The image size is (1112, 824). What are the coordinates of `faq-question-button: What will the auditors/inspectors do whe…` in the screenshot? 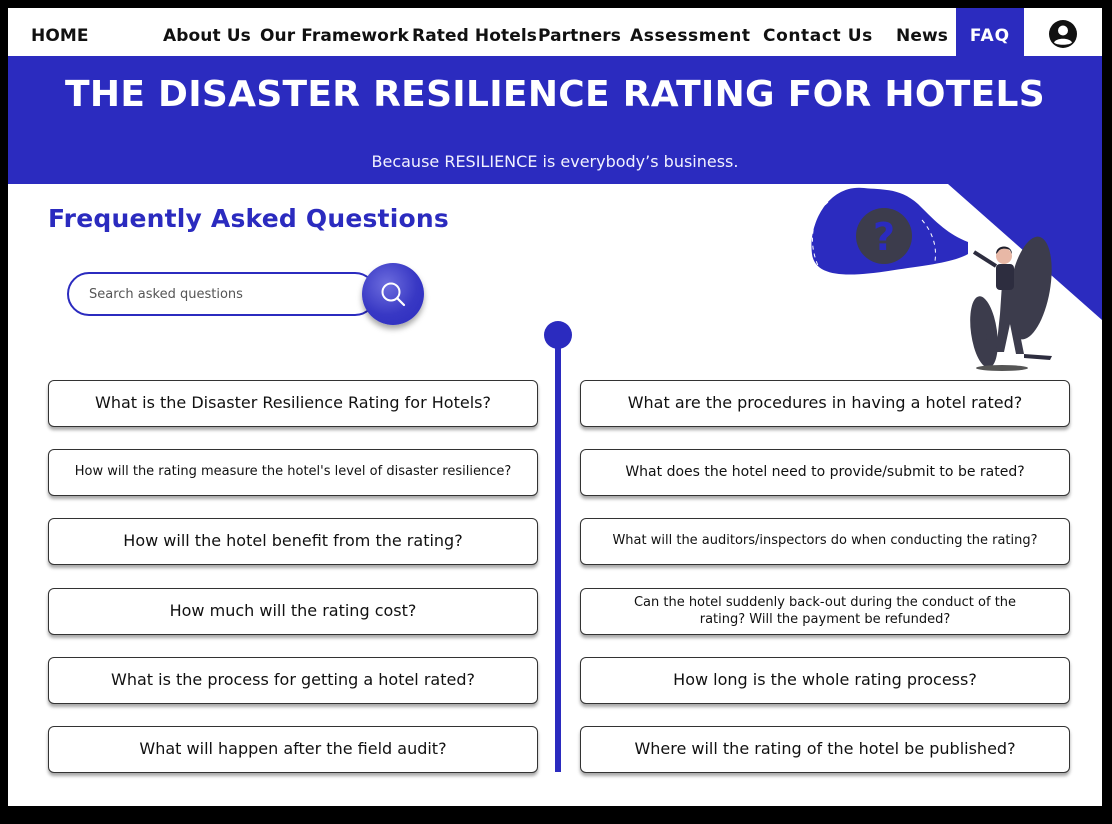 It's located at (825, 541).